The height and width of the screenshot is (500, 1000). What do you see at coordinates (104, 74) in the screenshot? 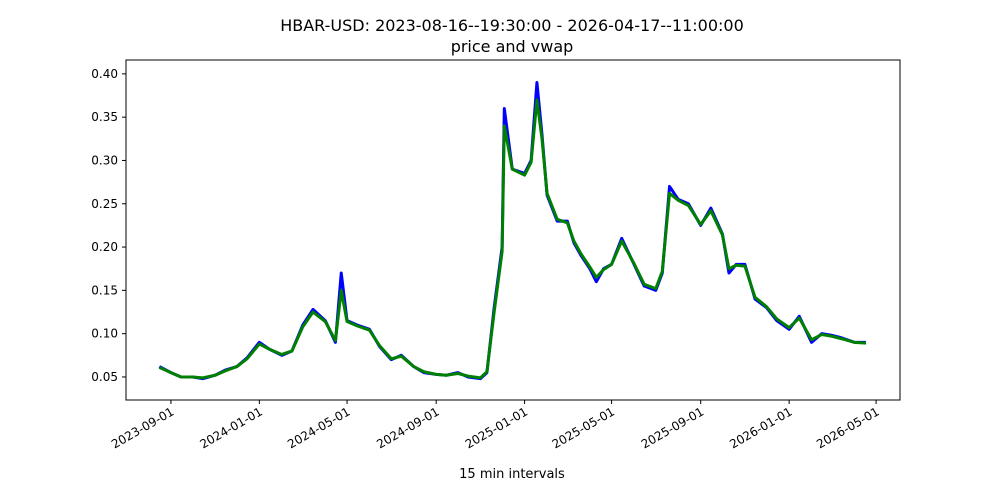
I see `y-tick-label: 0.40` at bounding box center [104, 74].